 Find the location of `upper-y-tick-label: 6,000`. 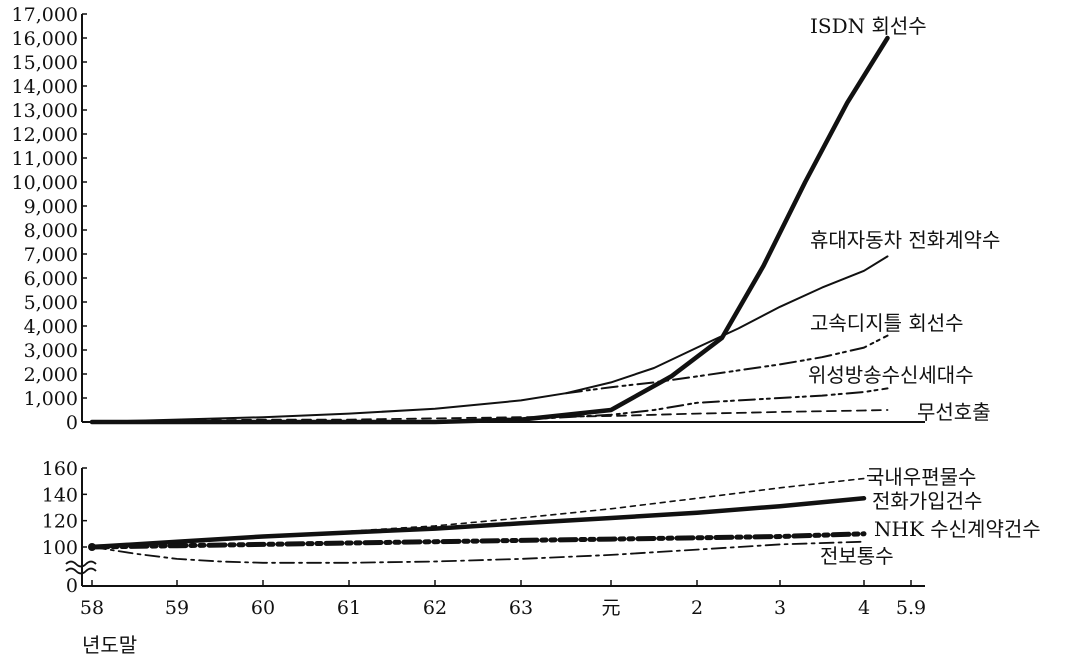

upper-y-tick-label: 6,000 is located at coordinates (51, 279).